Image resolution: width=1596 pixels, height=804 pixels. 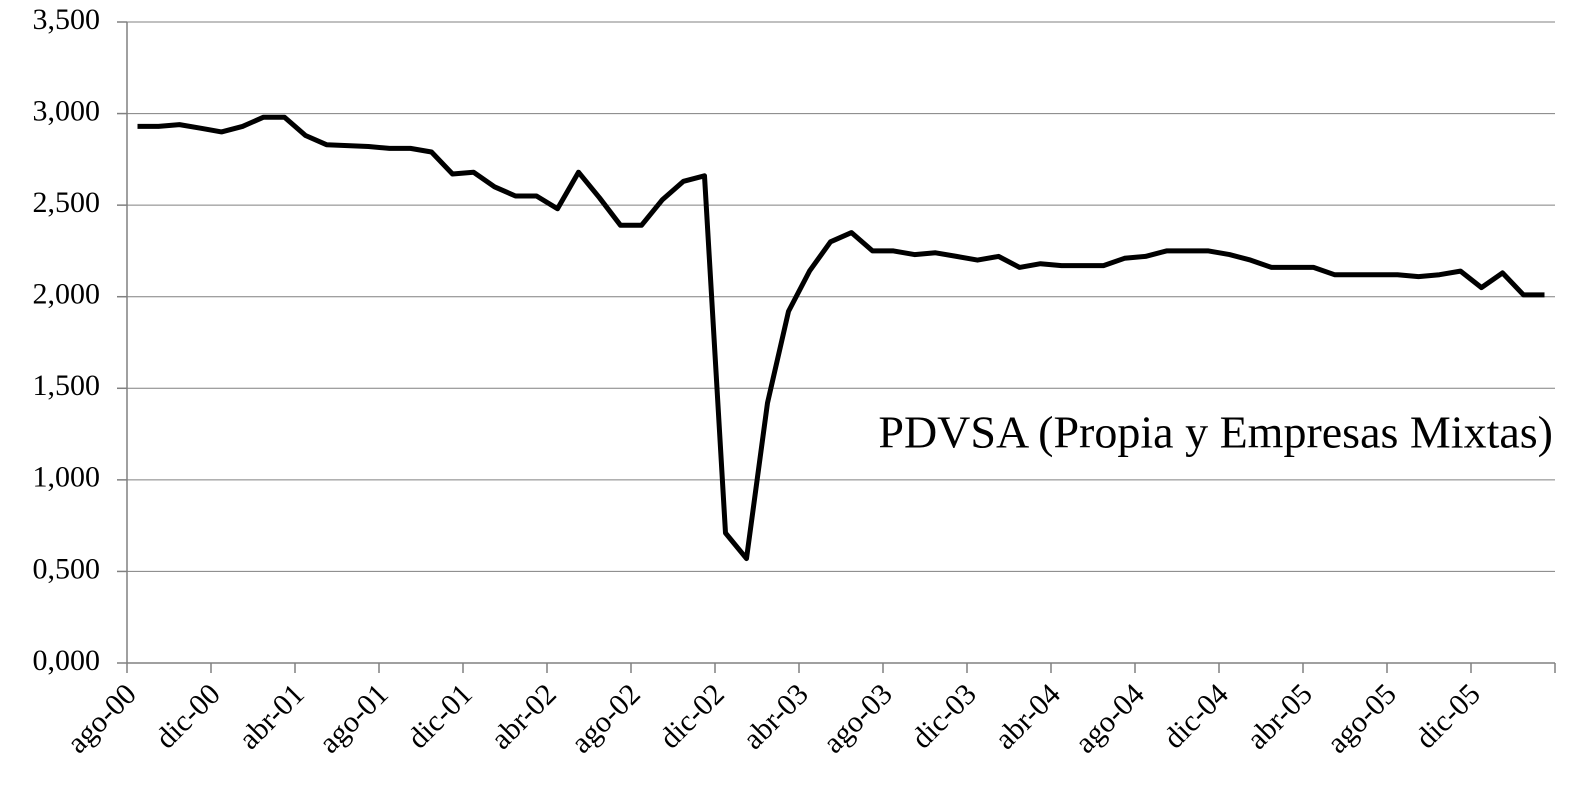 I want to click on x-tick-label: abr-03, so click(x=776, y=716).